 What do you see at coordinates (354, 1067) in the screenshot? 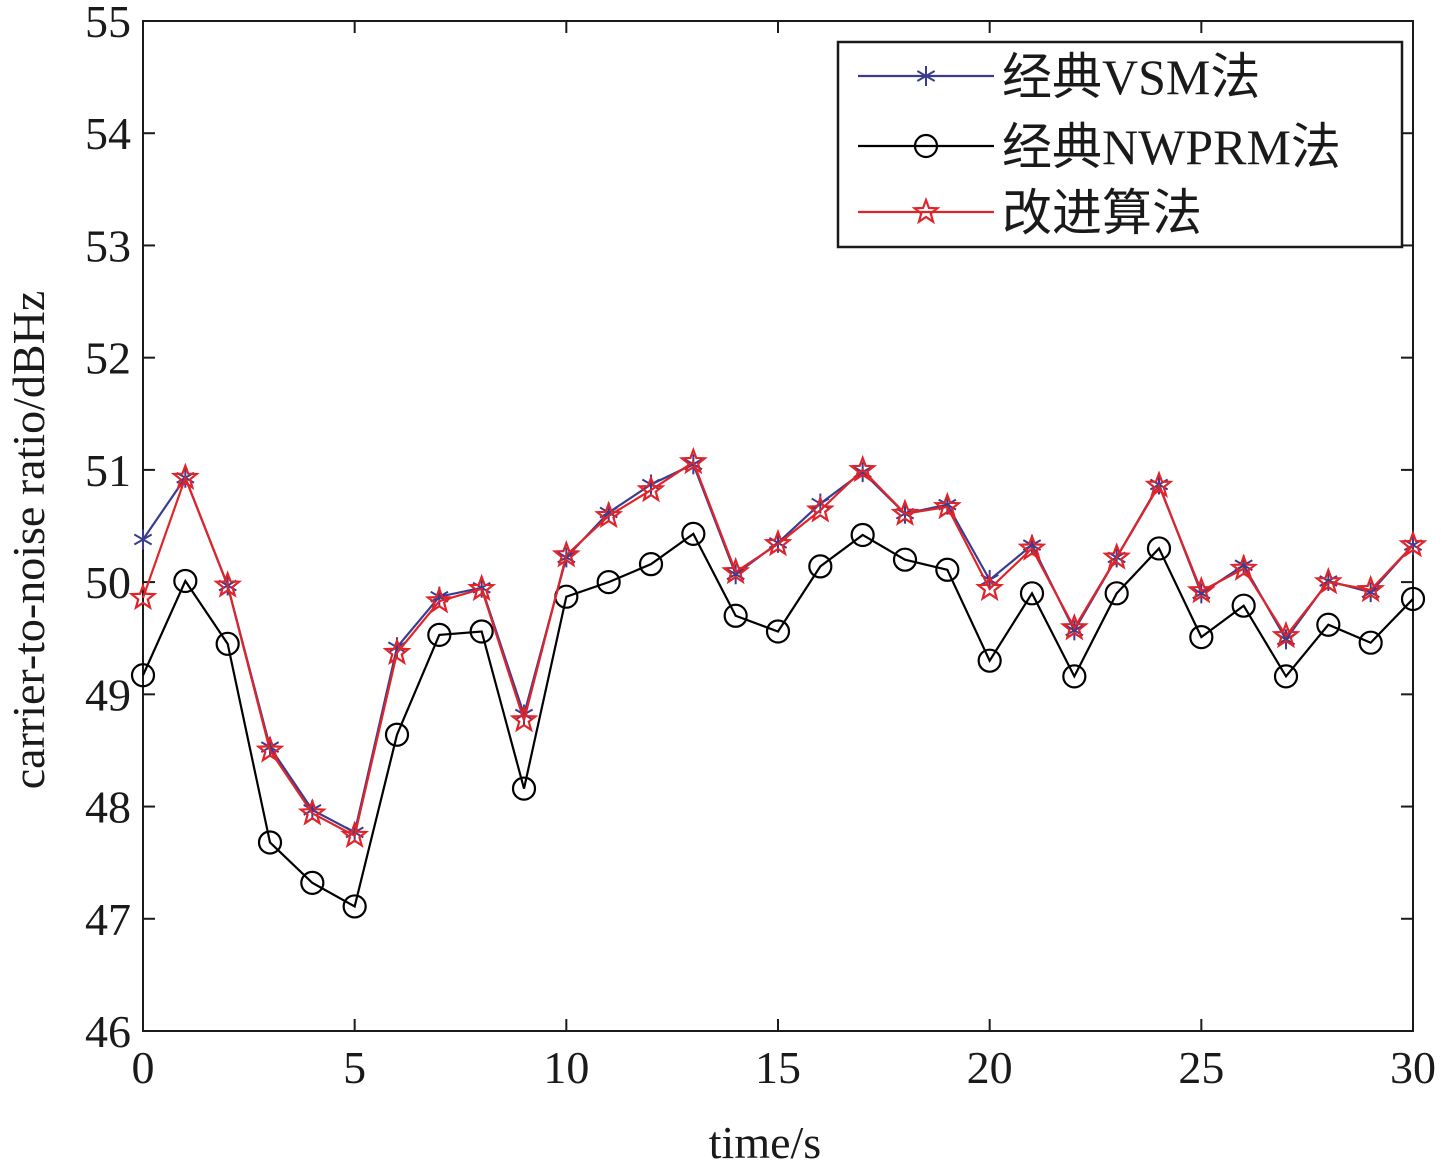
I see `x-tick-label: 5` at bounding box center [354, 1067].